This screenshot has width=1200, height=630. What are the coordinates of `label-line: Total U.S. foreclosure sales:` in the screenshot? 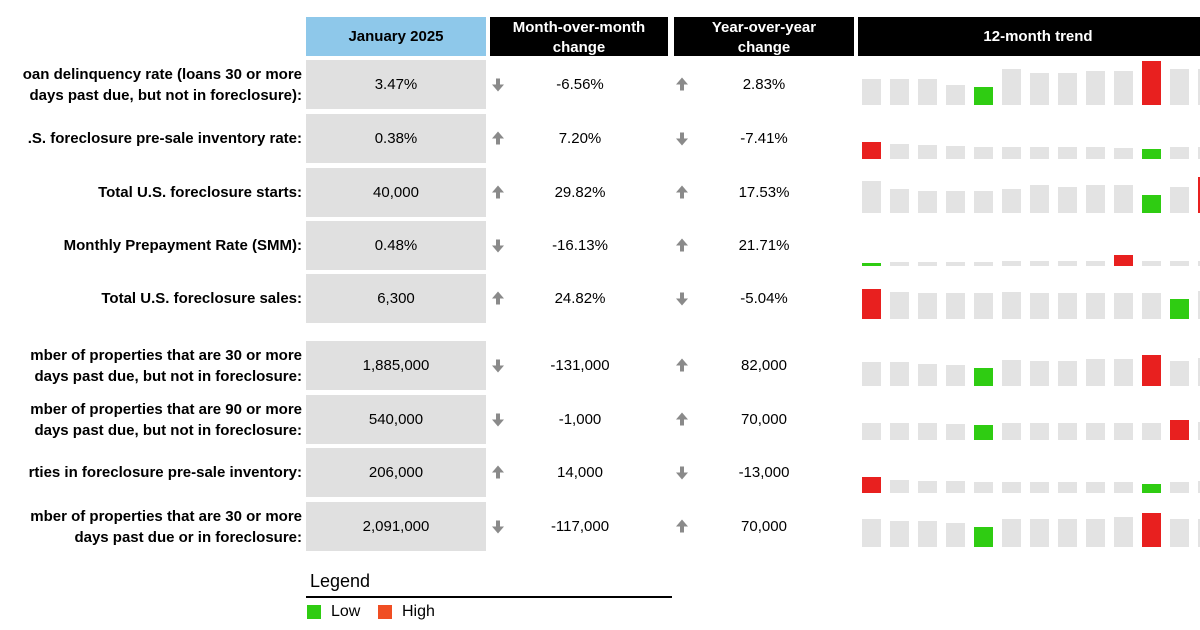 It's located at (201, 298).